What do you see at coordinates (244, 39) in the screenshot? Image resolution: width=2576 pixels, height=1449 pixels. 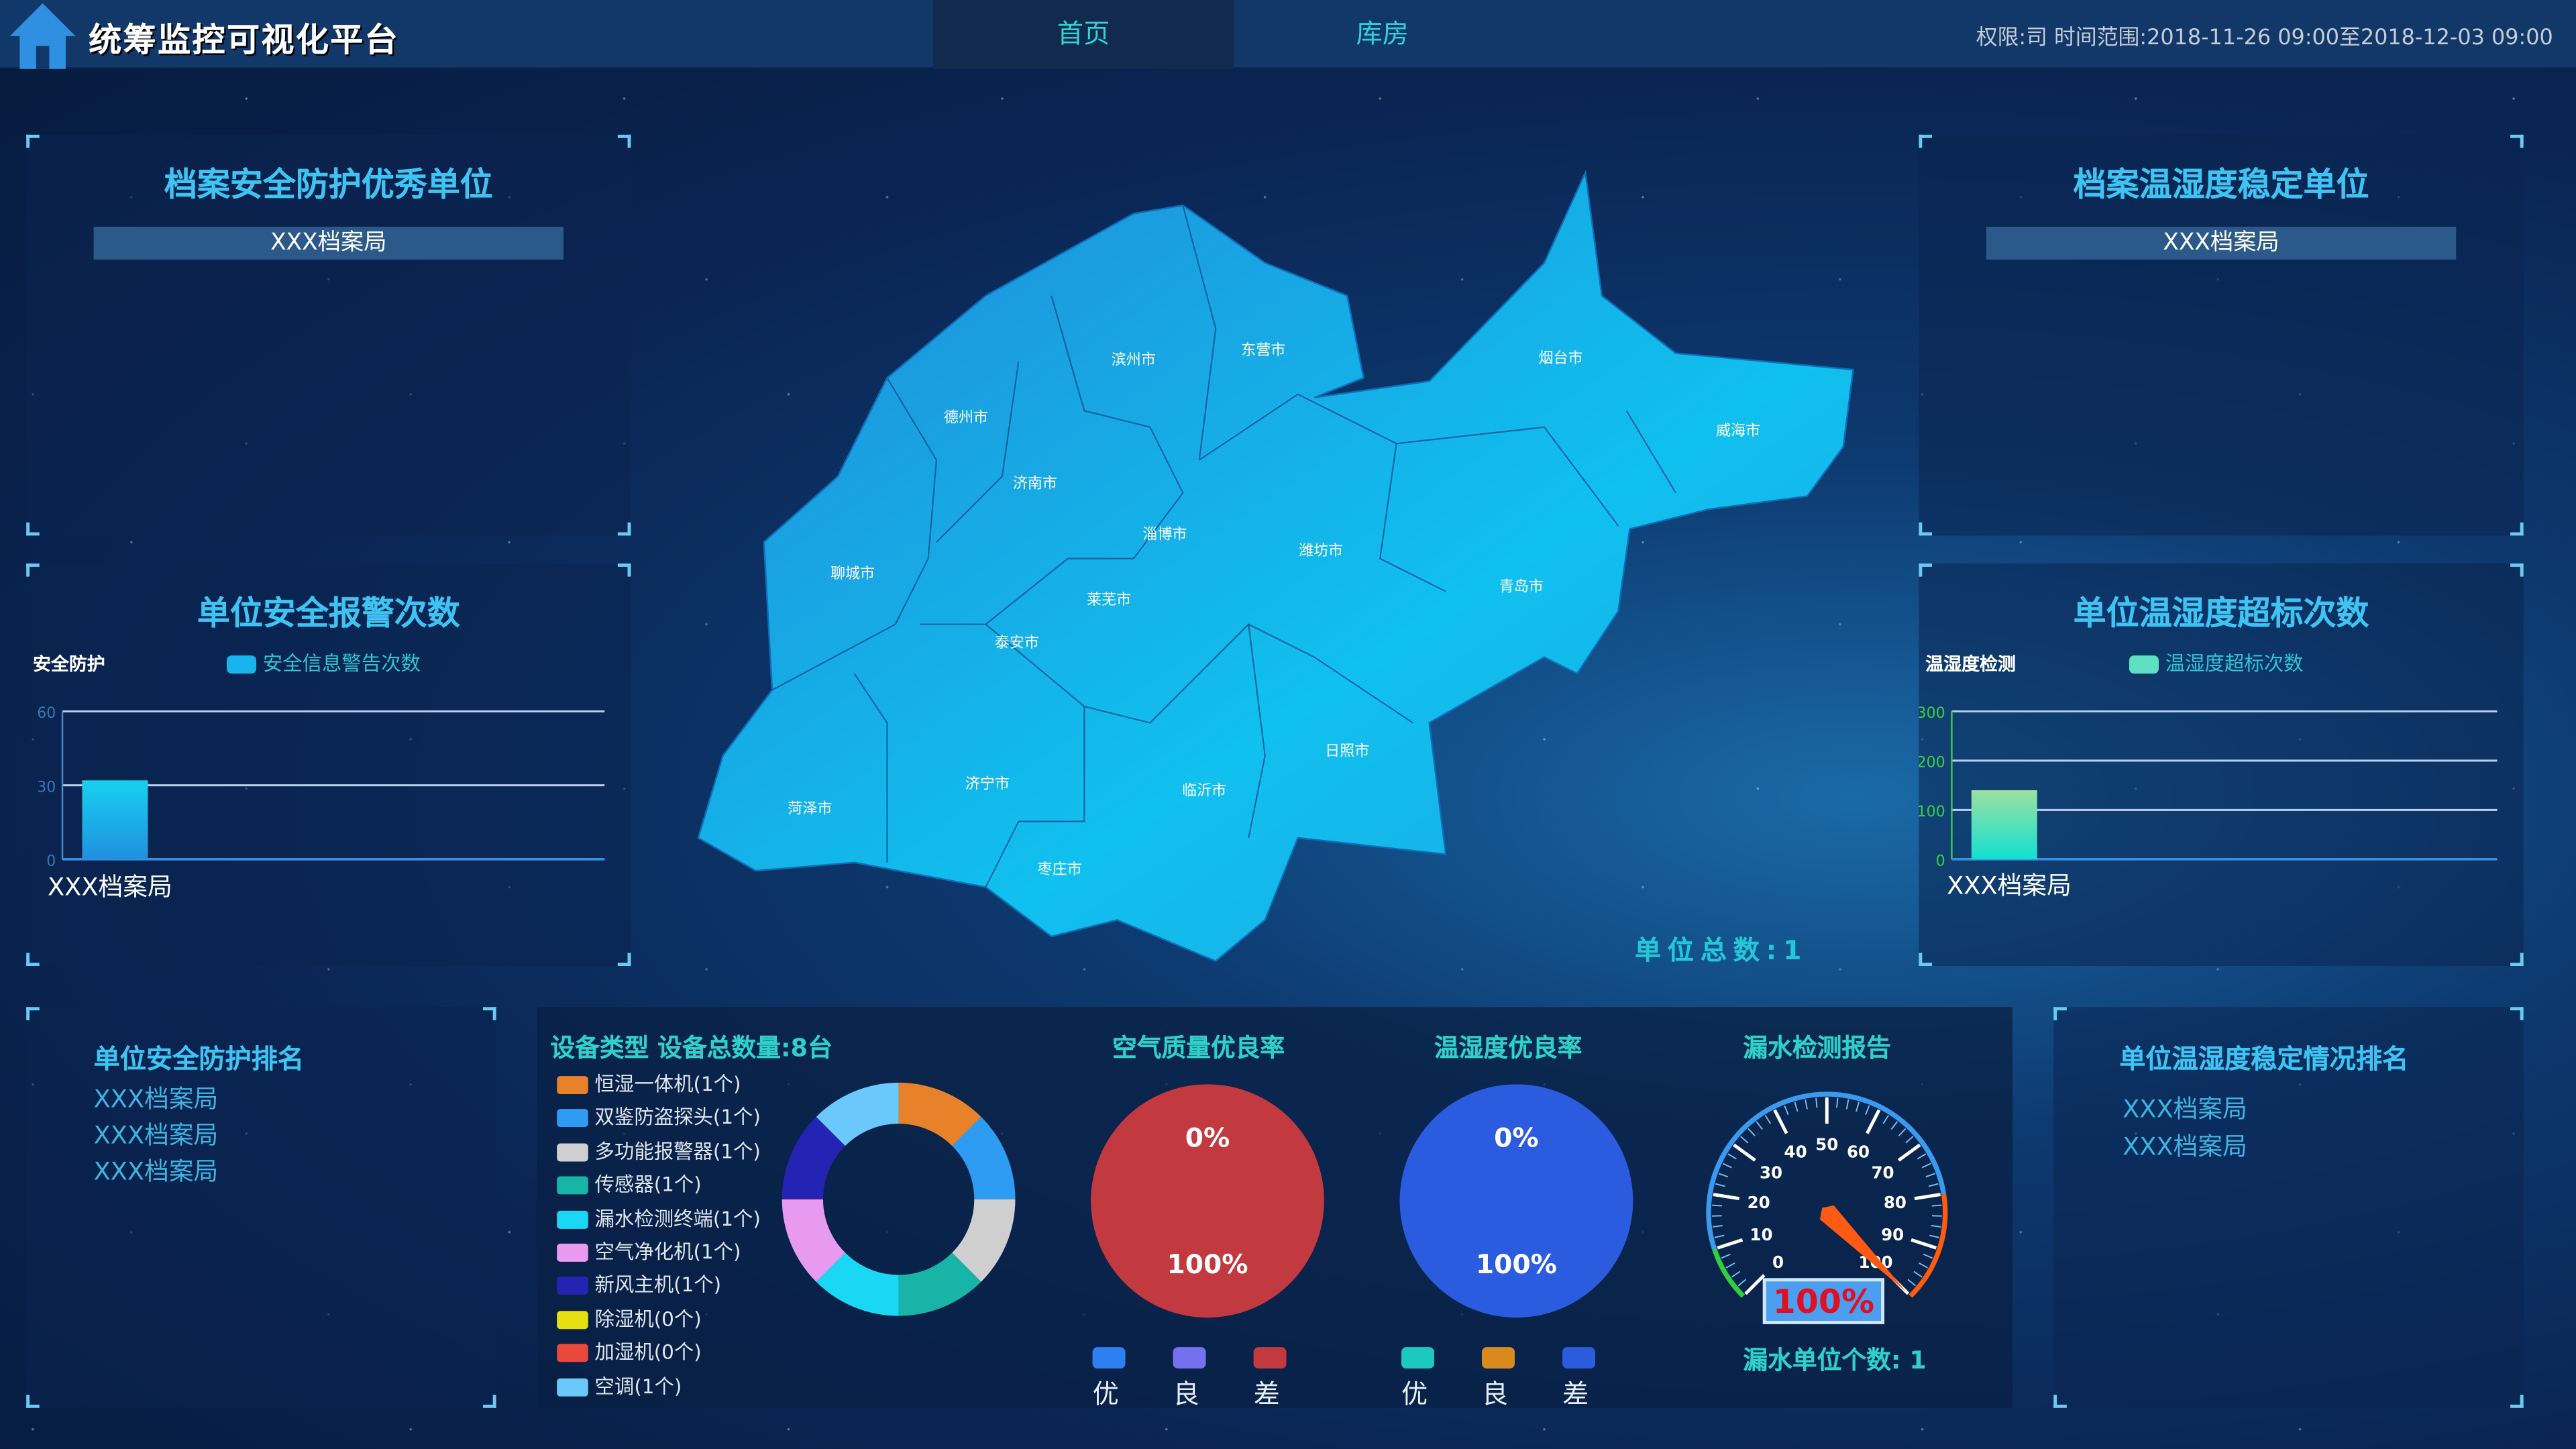 I see `app-title: 统筹监控可视化平台` at bounding box center [244, 39].